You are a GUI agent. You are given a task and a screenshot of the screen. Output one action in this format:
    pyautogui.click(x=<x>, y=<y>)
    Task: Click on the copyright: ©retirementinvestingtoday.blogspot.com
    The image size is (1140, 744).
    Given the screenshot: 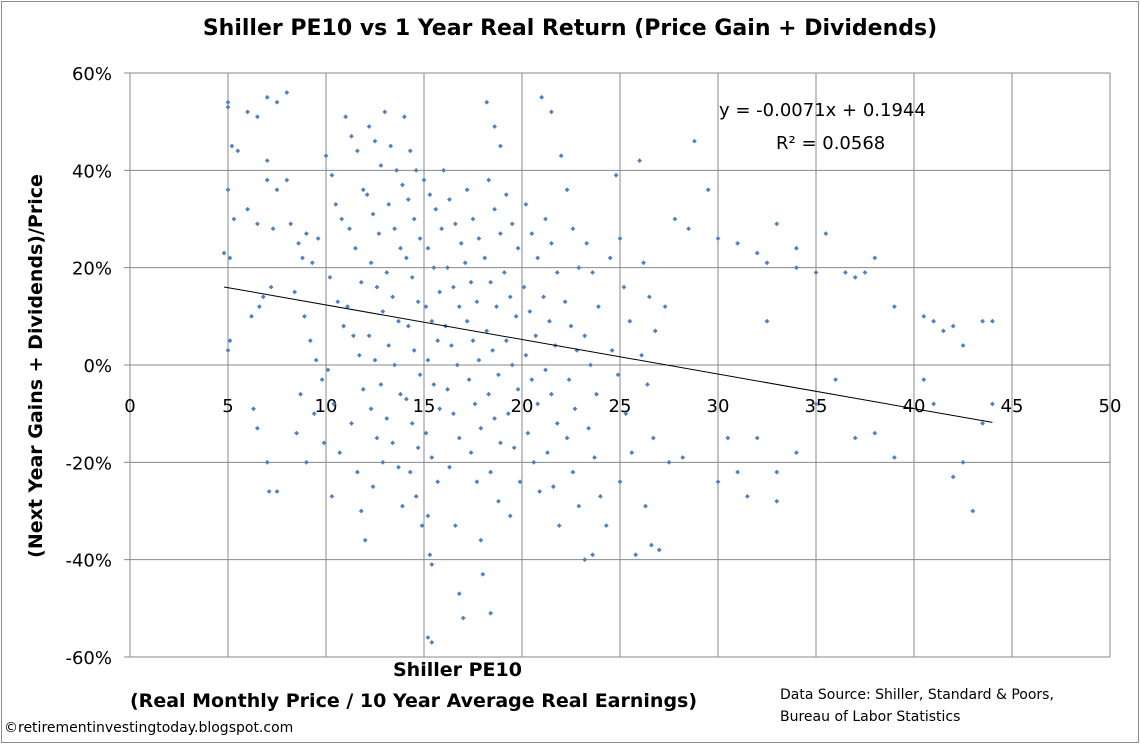 What is the action you would take?
    pyautogui.click(x=149, y=728)
    